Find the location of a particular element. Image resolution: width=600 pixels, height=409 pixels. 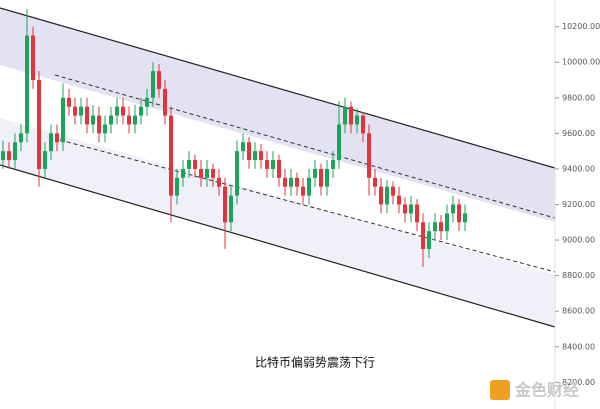

y-tick-label: 8200.00 is located at coordinates (578, 382).